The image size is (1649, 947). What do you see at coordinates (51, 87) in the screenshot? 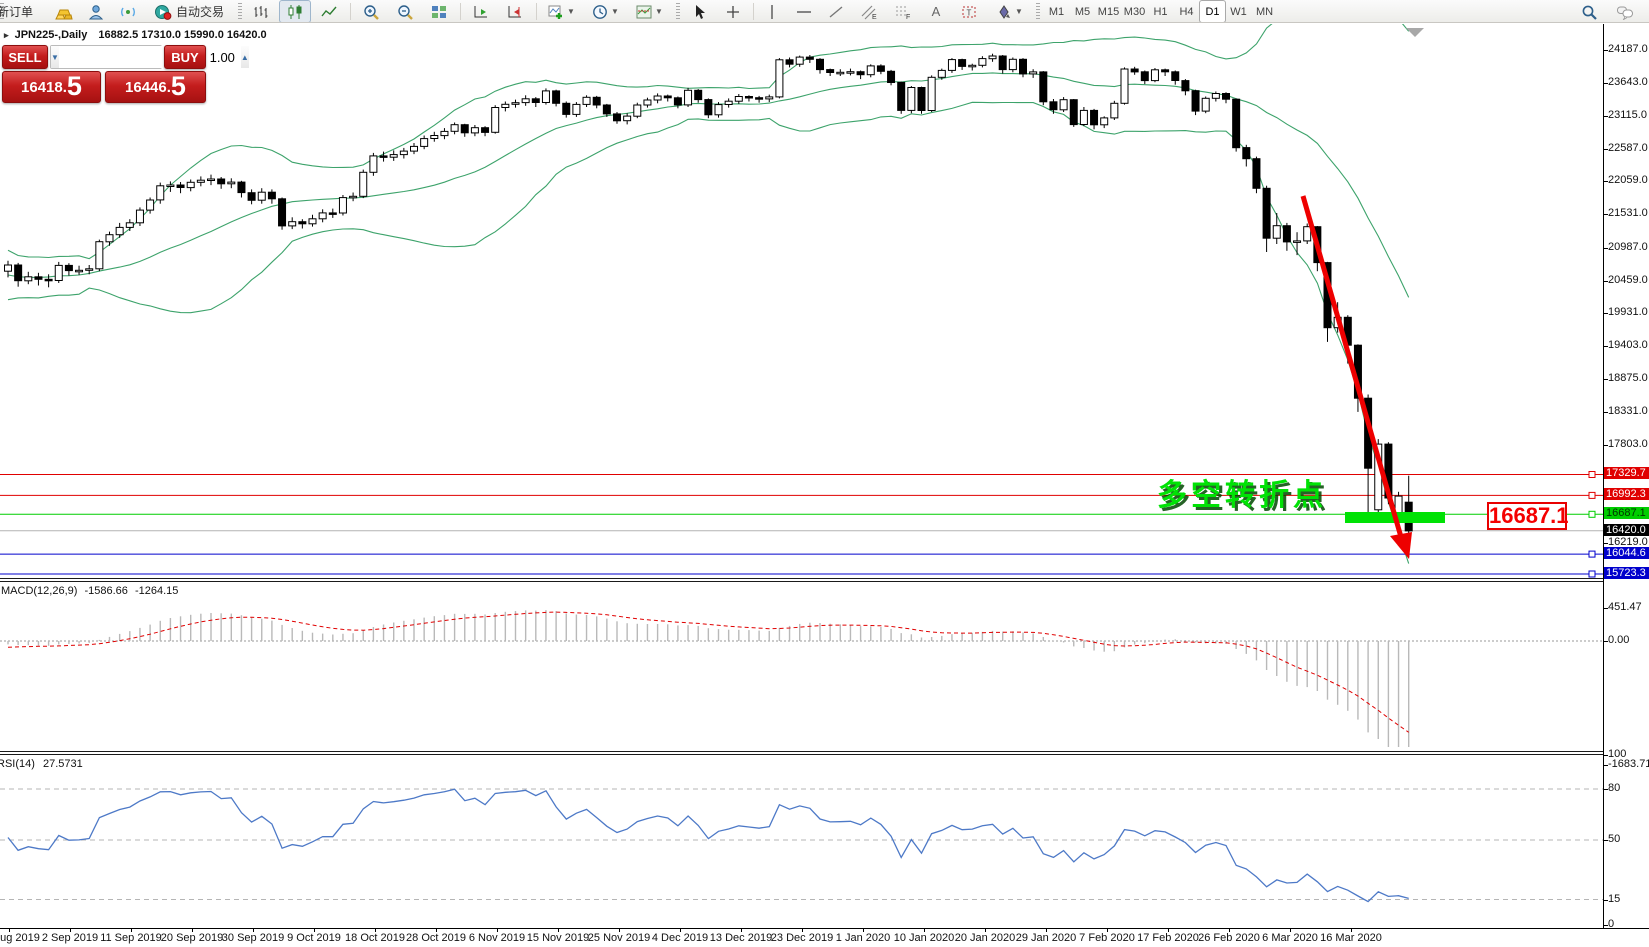
I see `sell-price-display: 16418. 5` at bounding box center [51, 87].